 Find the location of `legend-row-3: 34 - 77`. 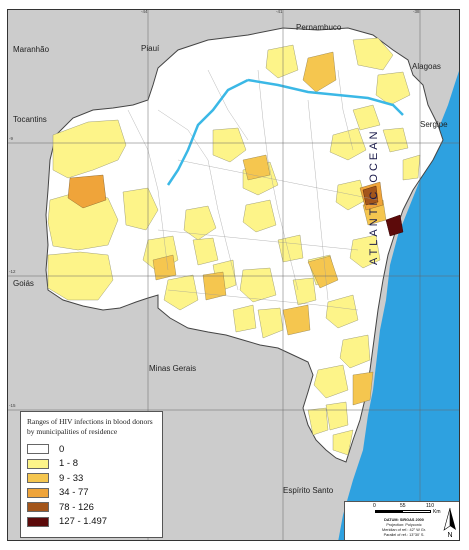

legend-row-3: 34 - 77 is located at coordinates (91, 493).